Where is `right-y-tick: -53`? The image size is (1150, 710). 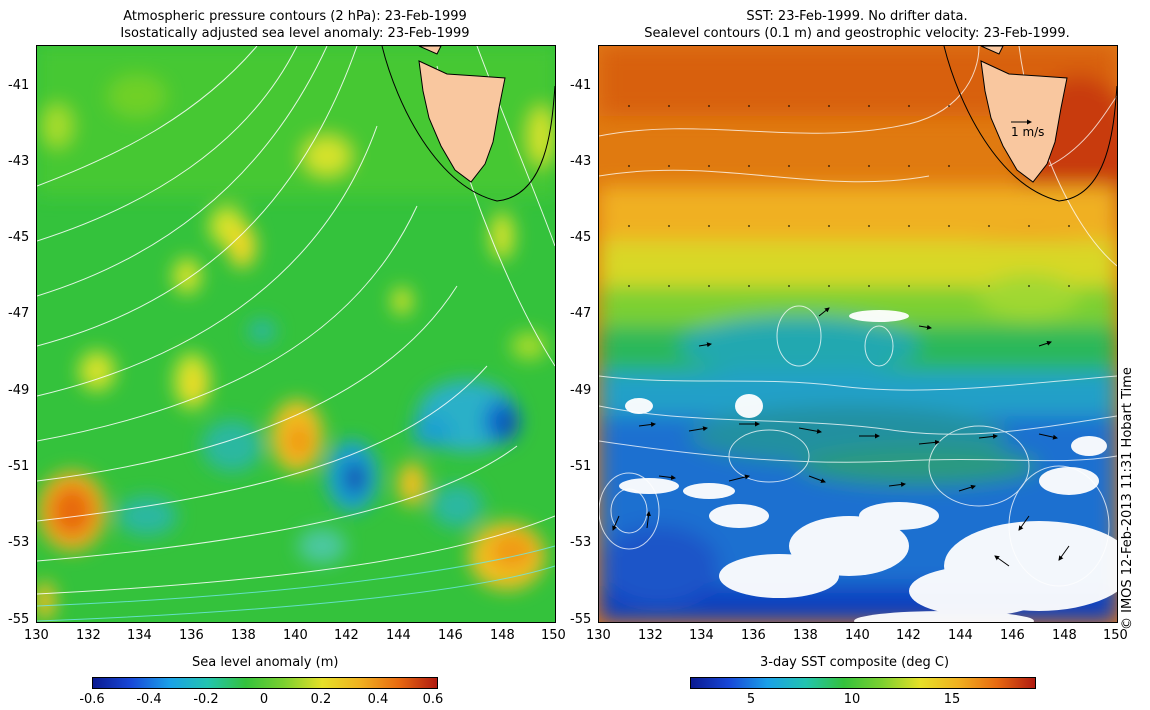 right-y-tick: -53 is located at coordinates (581, 542).